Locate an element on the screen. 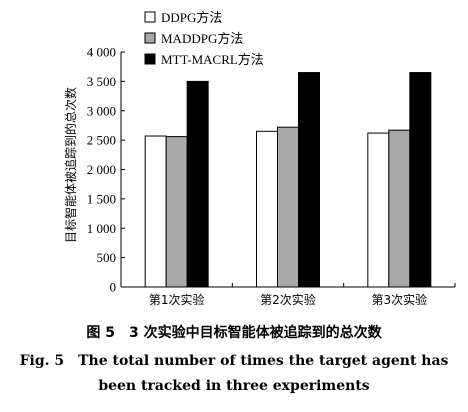  figure-caption-english-line2: been tracked in three experiments is located at coordinates (234, 386).